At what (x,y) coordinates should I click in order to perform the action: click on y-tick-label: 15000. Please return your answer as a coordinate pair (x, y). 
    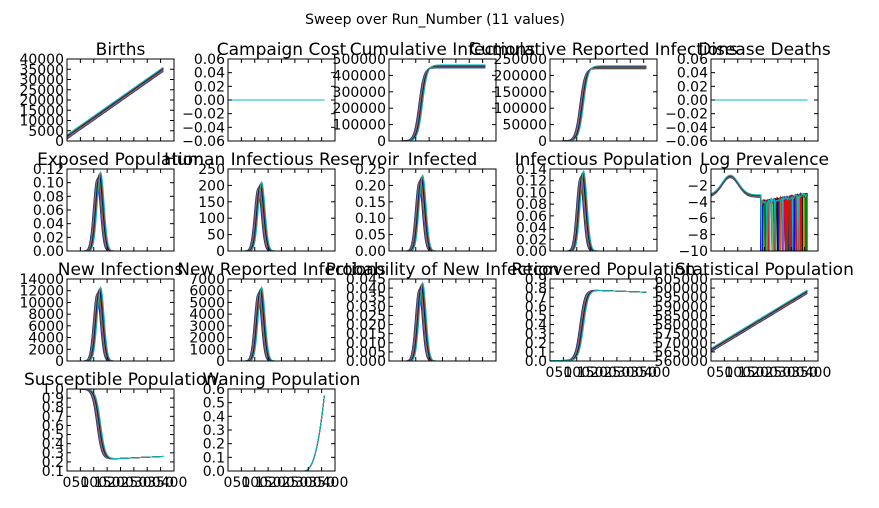
    Looking at the image, I should click on (41, 111).